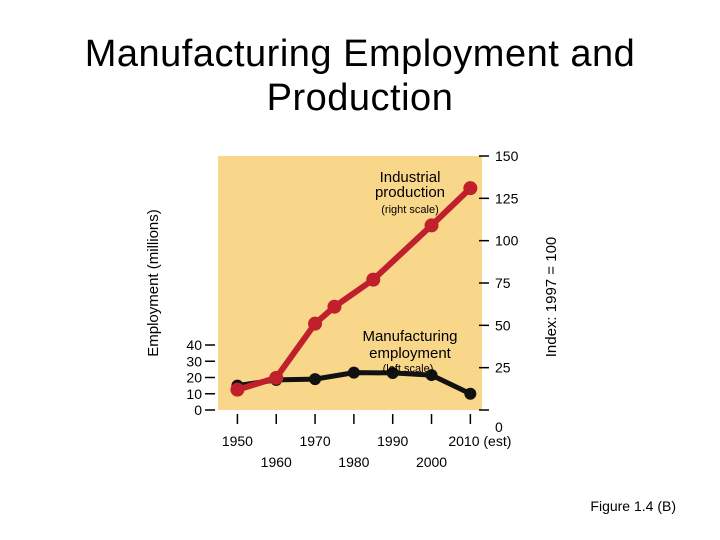 The width and height of the screenshot is (720, 540). Describe the element at coordinates (353, 462) in the screenshot. I see `x-axis-tick-label: 1980` at that location.